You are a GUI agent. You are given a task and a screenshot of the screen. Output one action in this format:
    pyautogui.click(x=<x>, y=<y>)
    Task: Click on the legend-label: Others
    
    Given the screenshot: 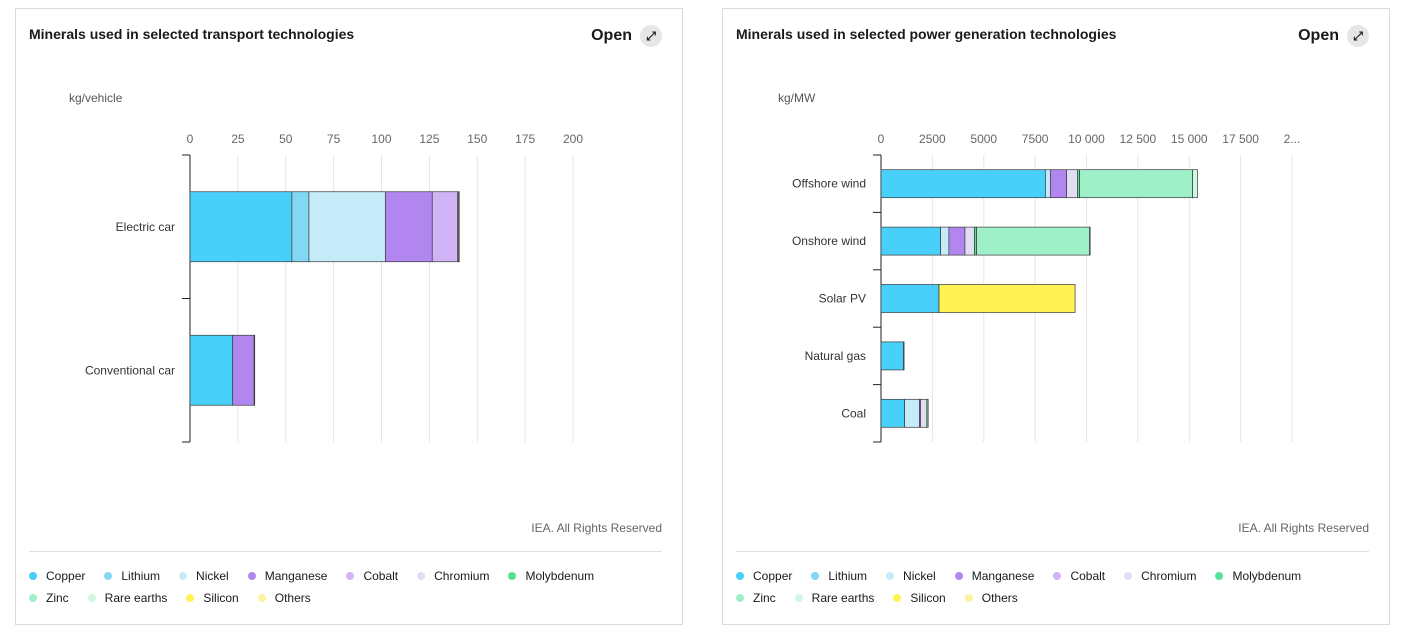 What is the action you would take?
    pyautogui.click(x=292, y=598)
    